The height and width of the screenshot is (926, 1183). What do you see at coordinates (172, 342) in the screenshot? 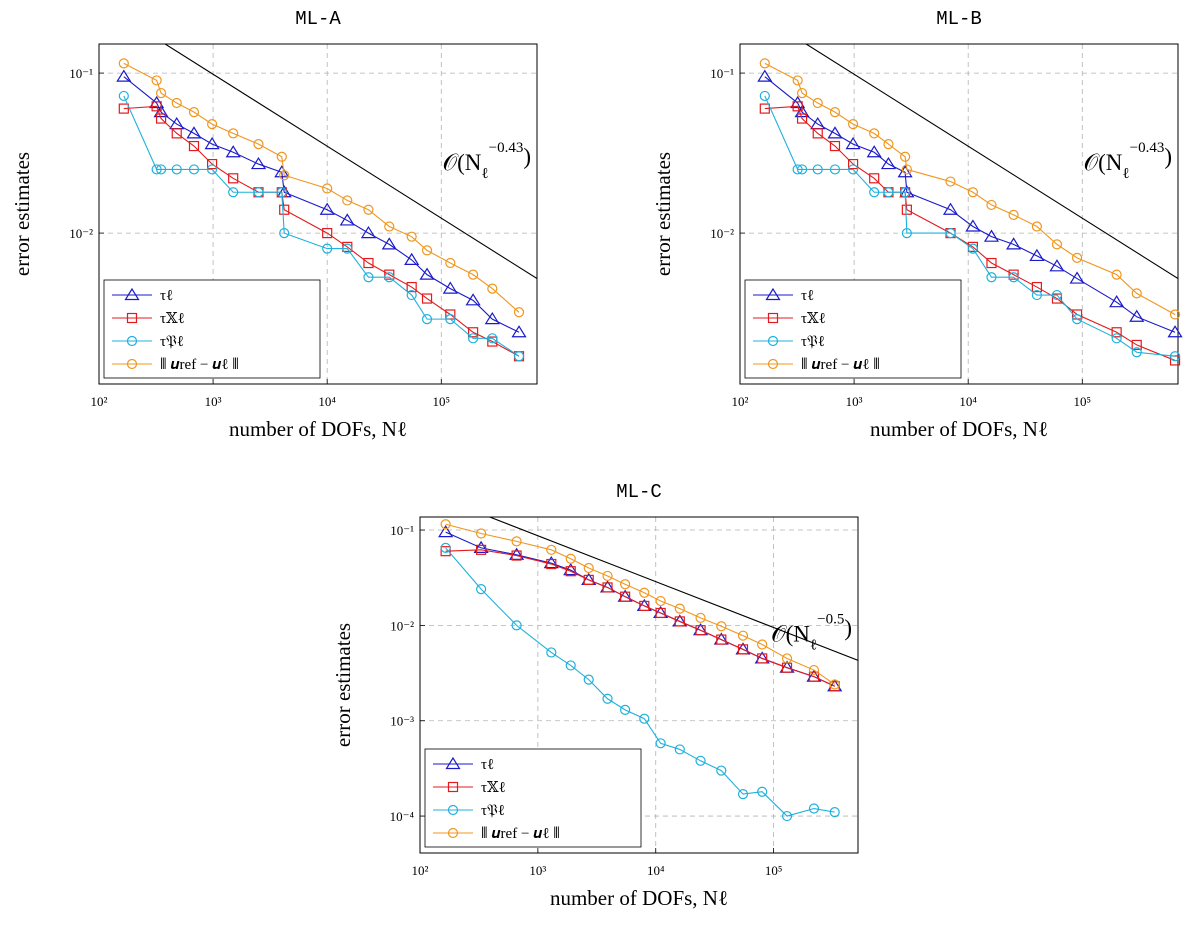
I see `legend-label: τ𝔓ℓ` at bounding box center [172, 342].